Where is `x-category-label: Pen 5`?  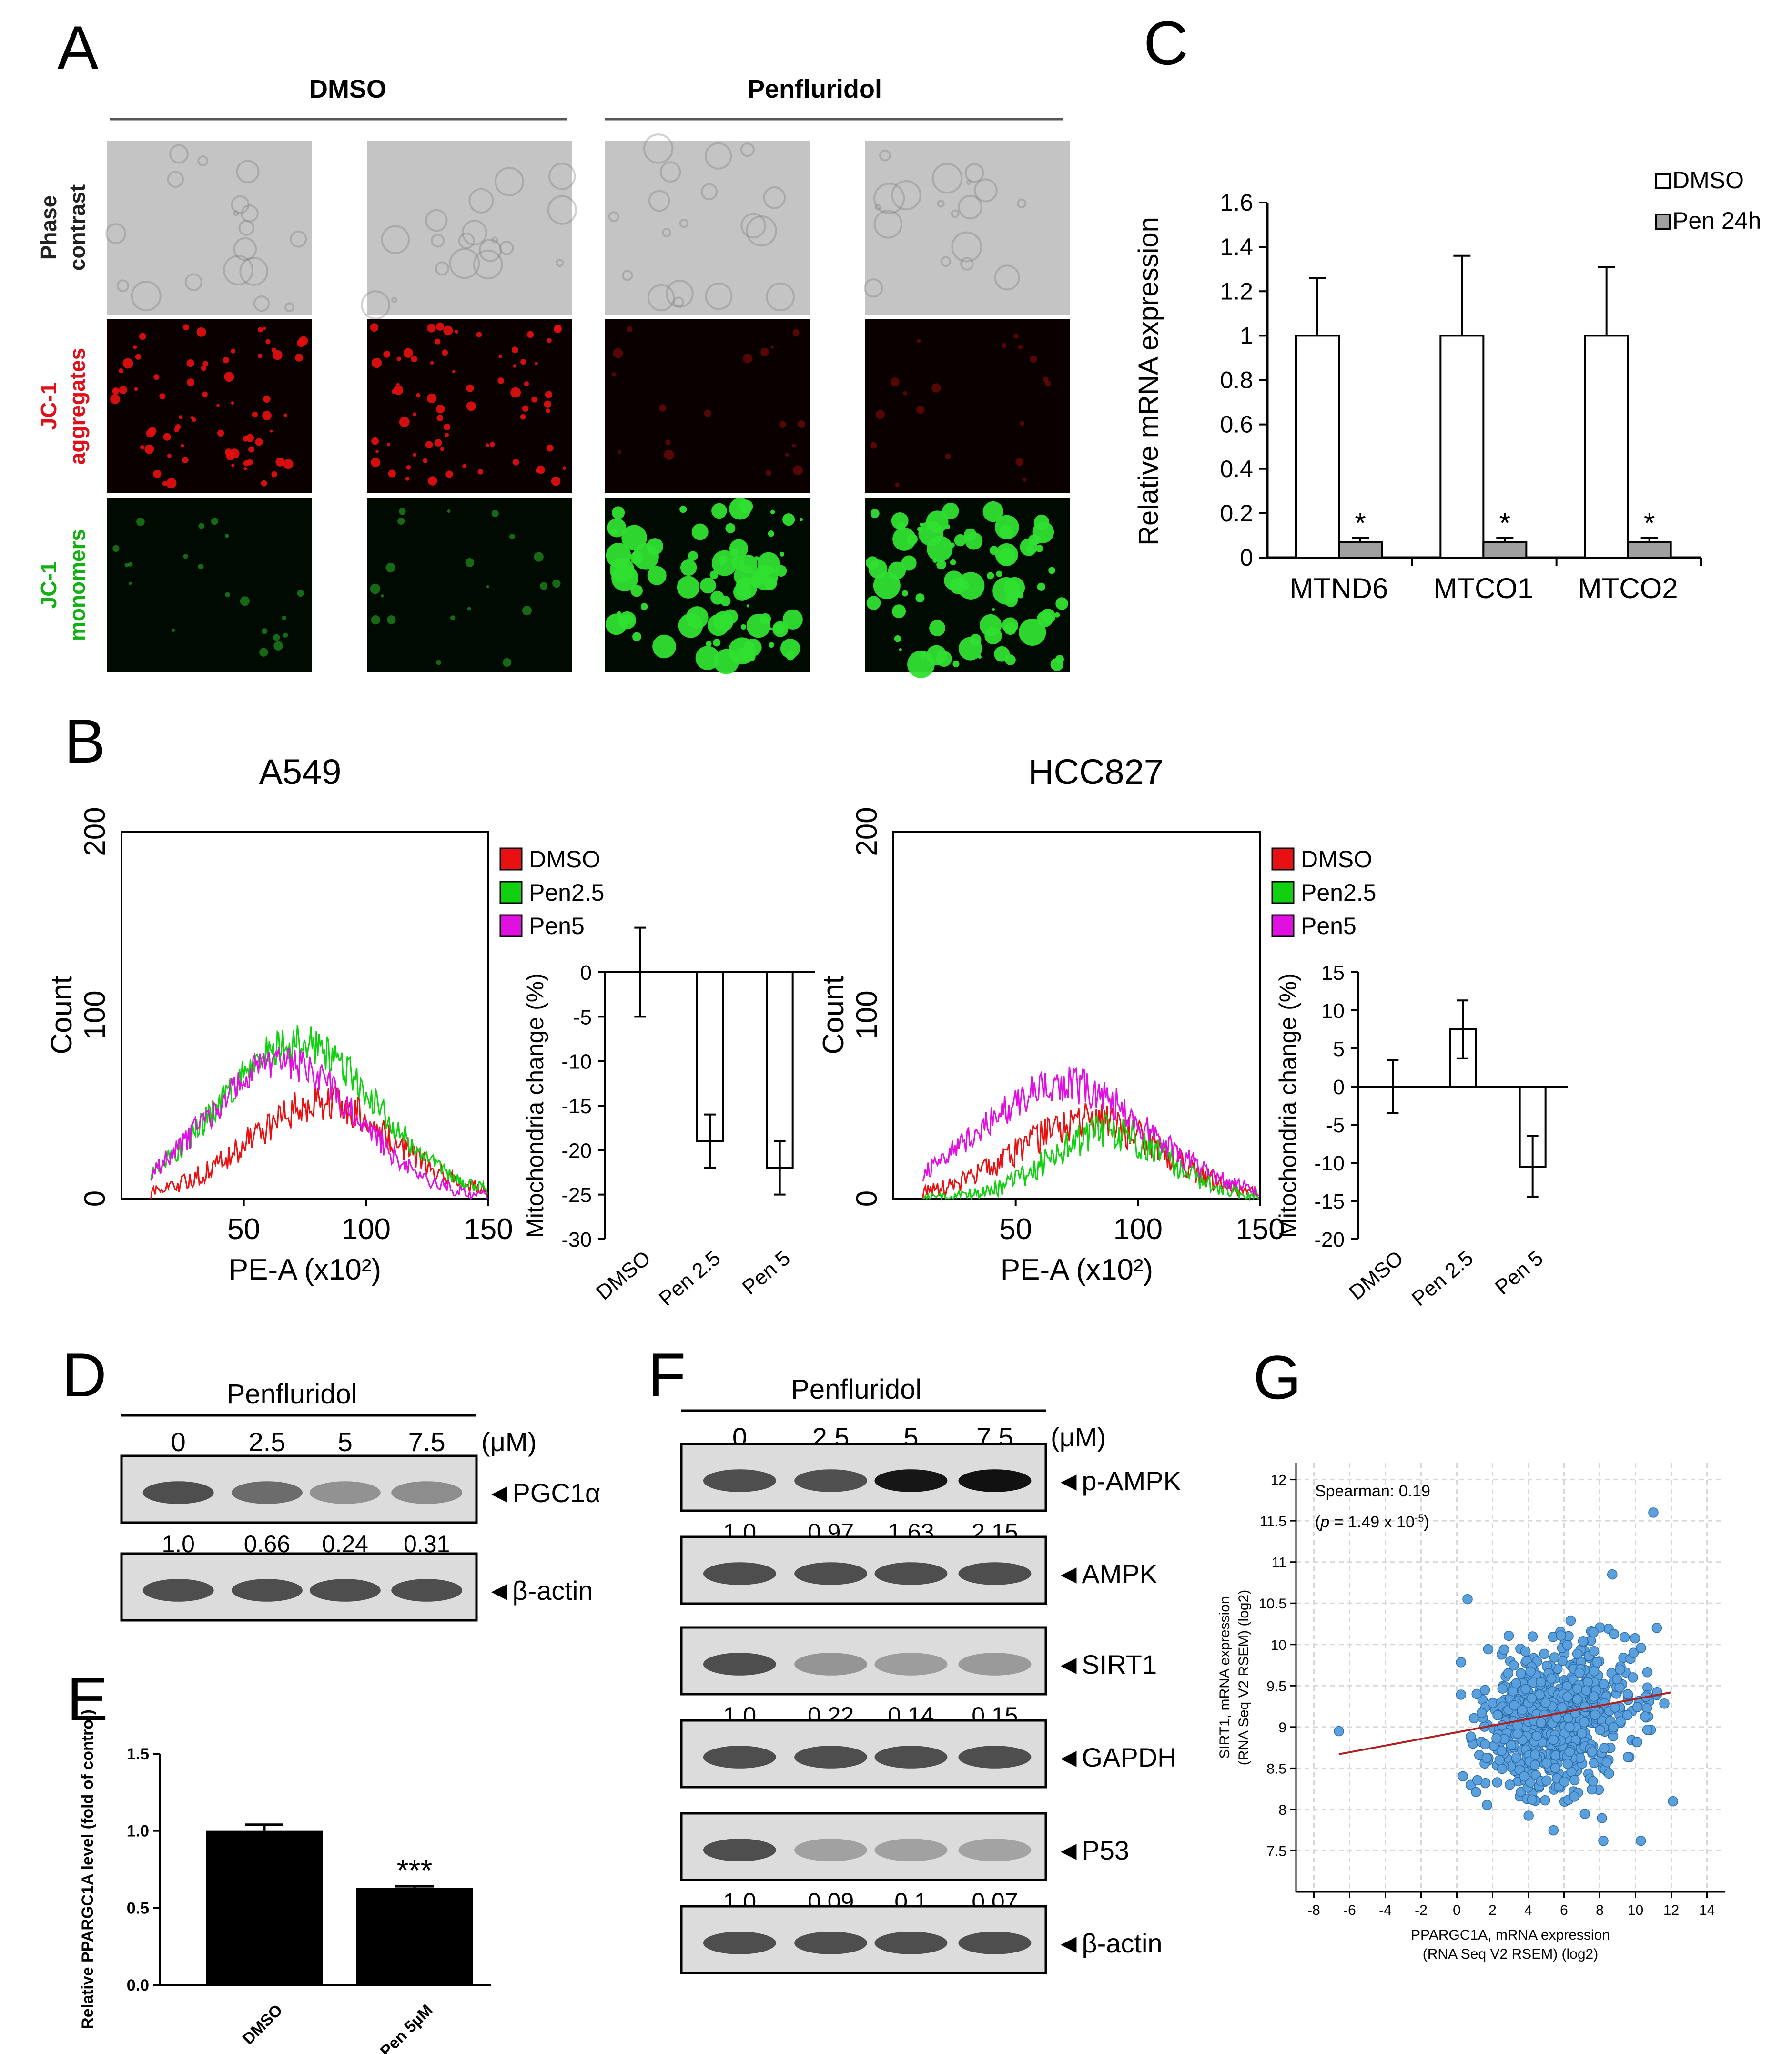
x-category-label: Pen 5 is located at coordinates (767, 1272).